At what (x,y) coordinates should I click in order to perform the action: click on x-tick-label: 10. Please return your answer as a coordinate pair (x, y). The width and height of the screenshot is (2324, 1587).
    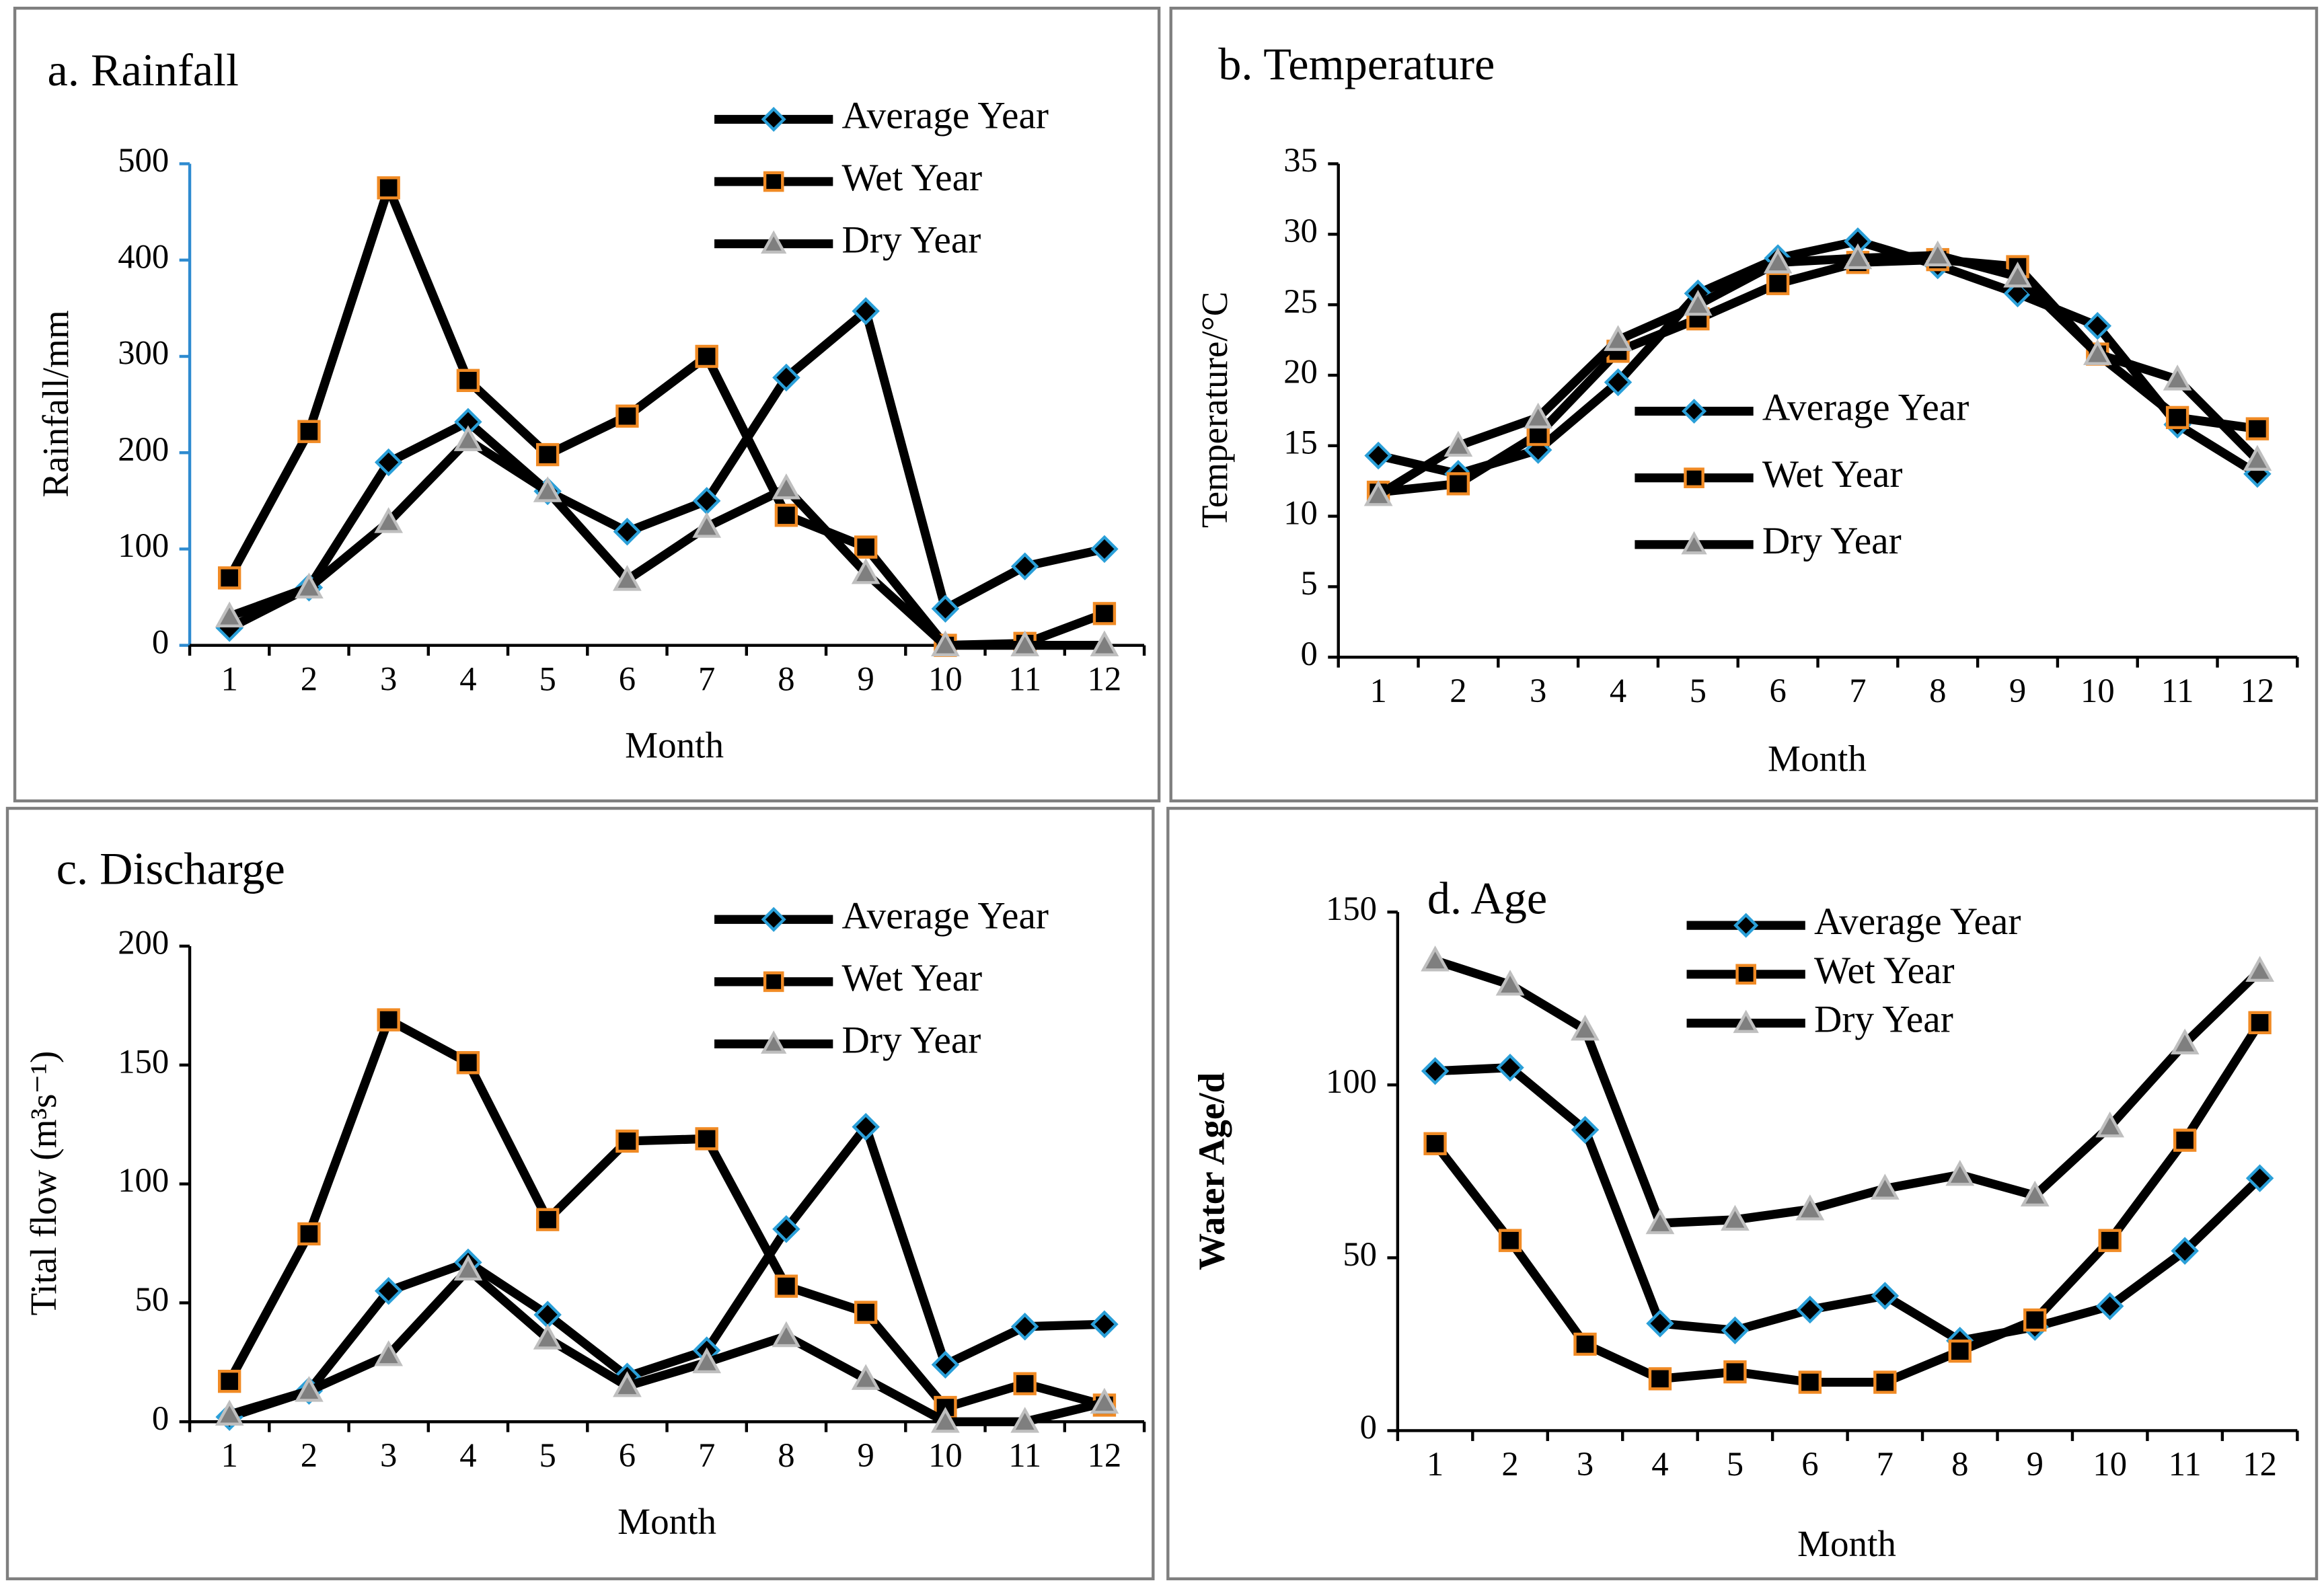
    Looking at the image, I should click on (2098, 690).